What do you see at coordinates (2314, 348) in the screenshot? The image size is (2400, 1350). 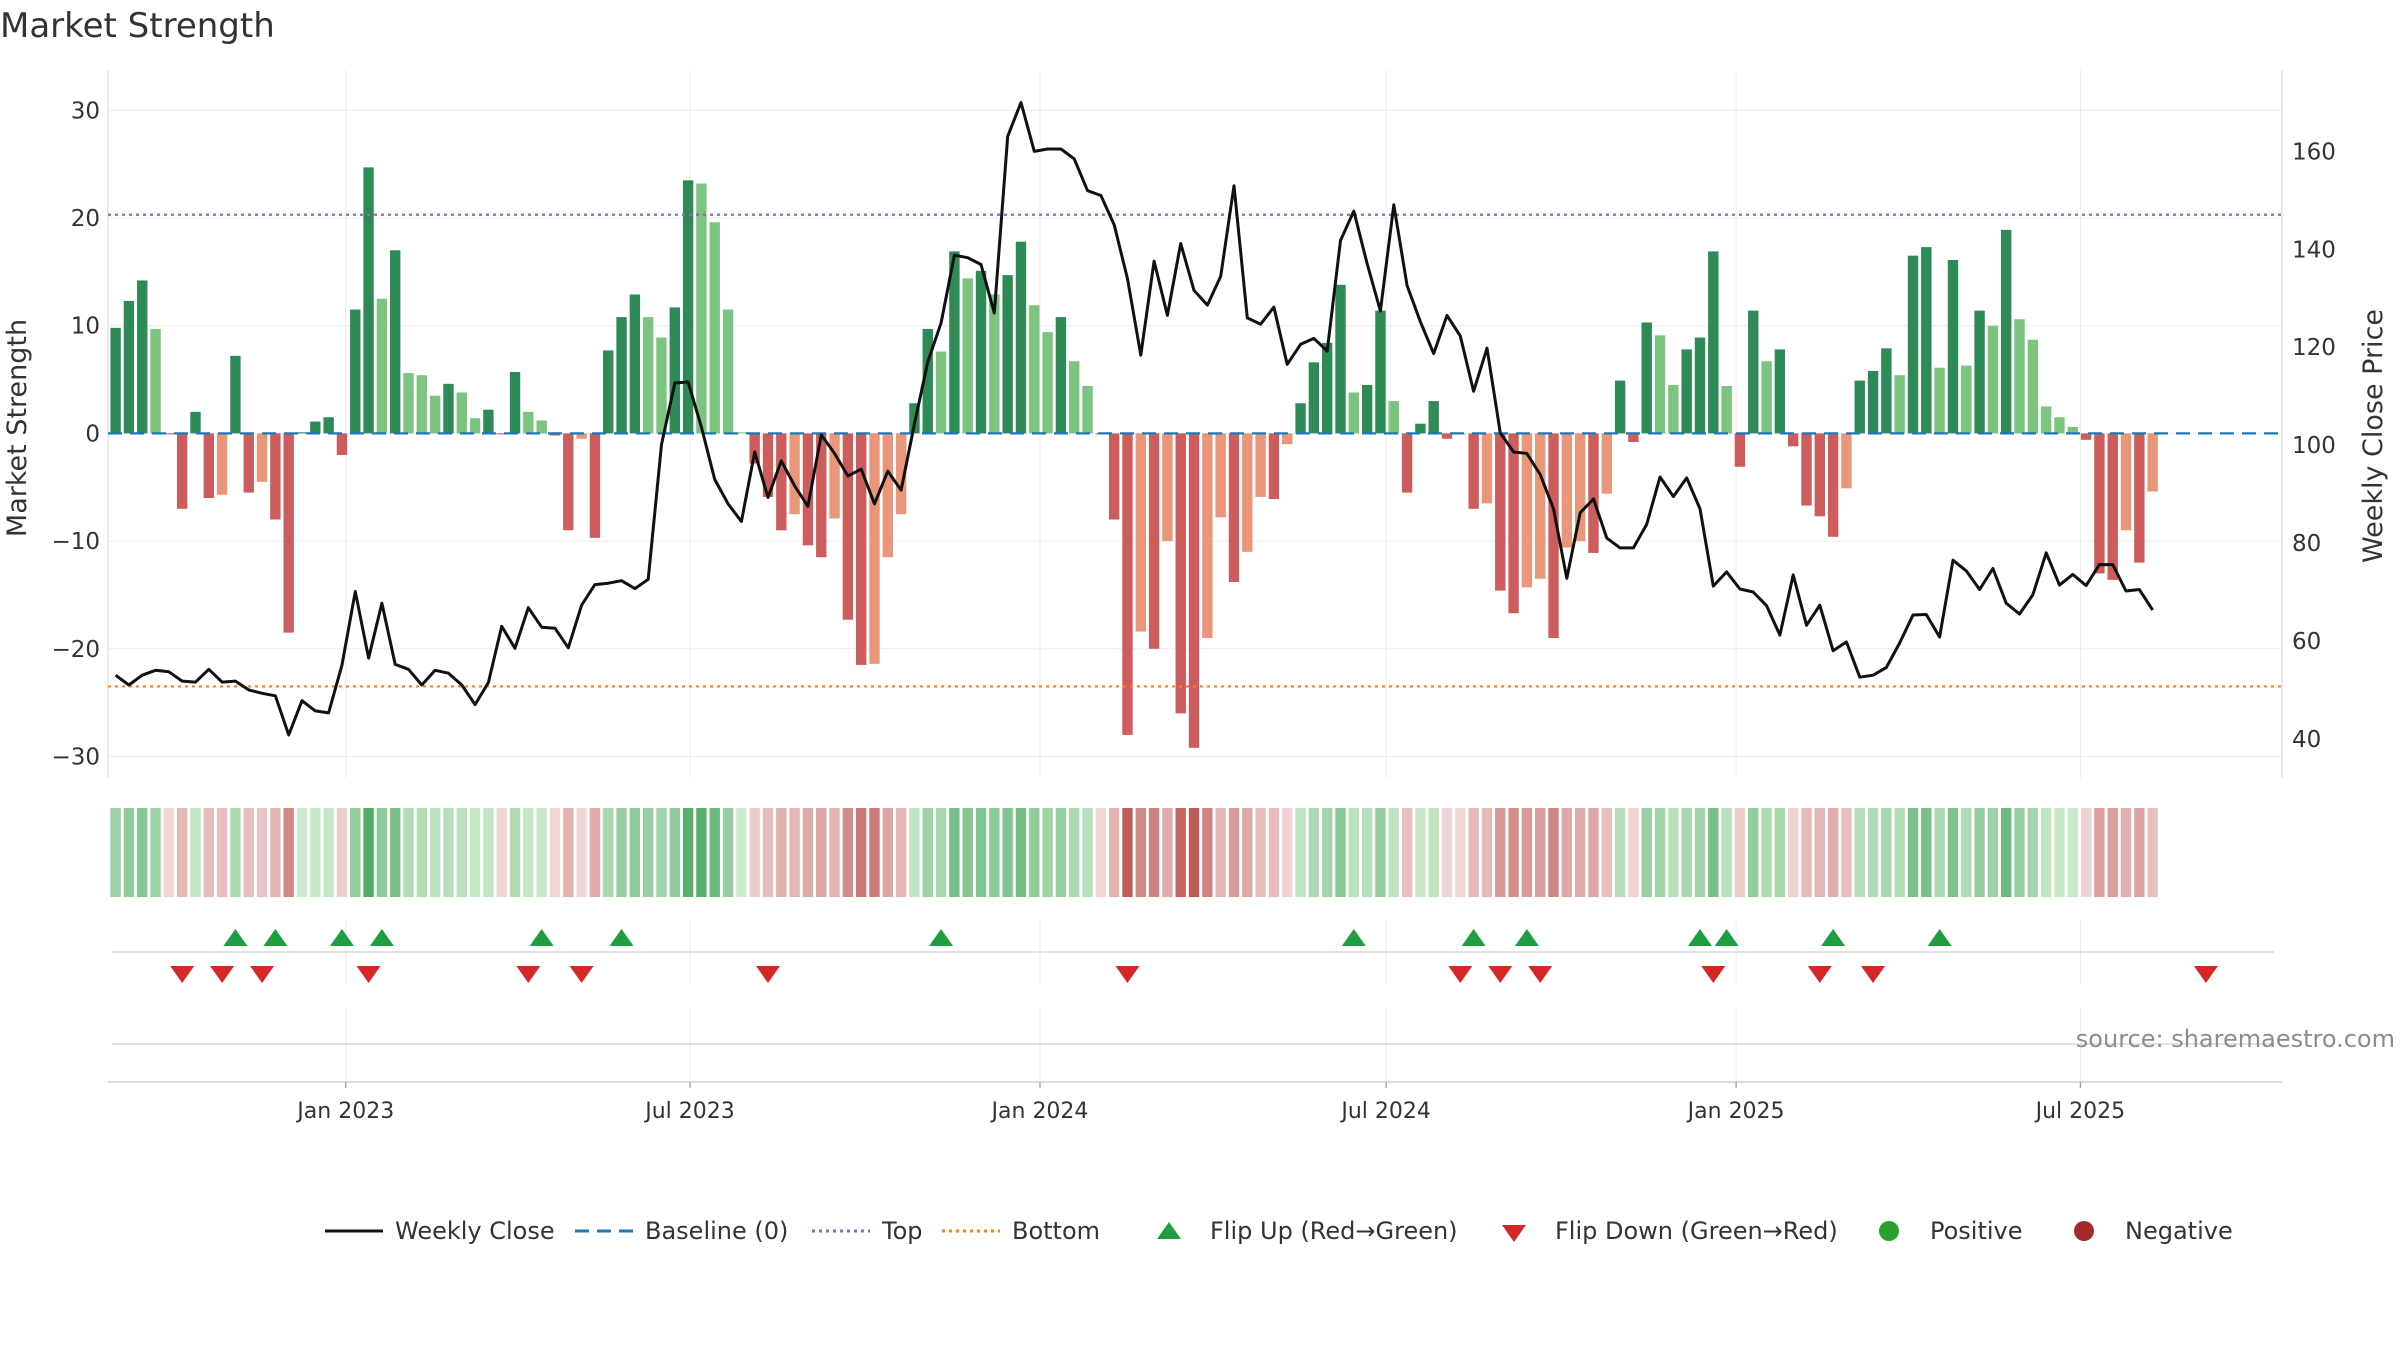 I see `y-tick-label-right: 120` at bounding box center [2314, 348].